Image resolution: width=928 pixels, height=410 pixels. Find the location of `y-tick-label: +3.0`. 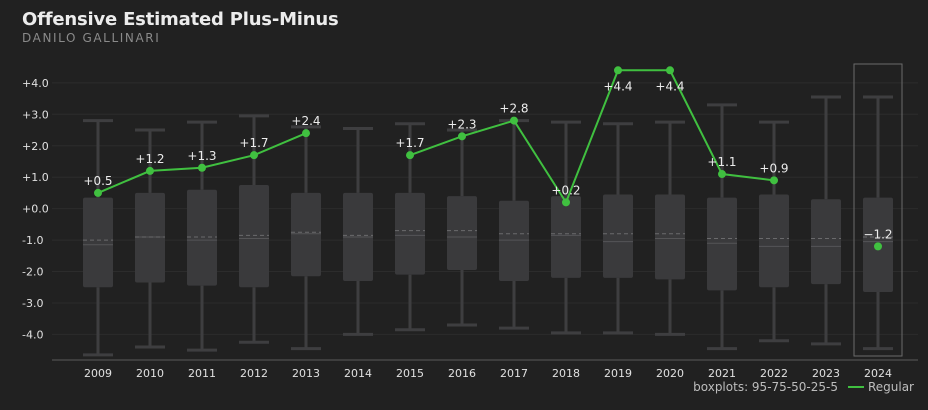

y-tick-label: +3.0 is located at coordinates (35, 114).